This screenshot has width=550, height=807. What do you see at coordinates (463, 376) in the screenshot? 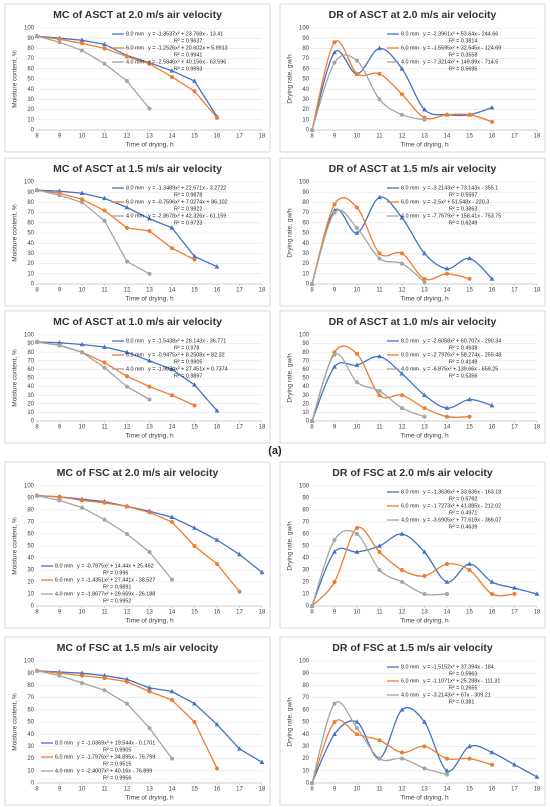
I see `trend-r2: R² = 0.5356` at bounding box center [463, 376].